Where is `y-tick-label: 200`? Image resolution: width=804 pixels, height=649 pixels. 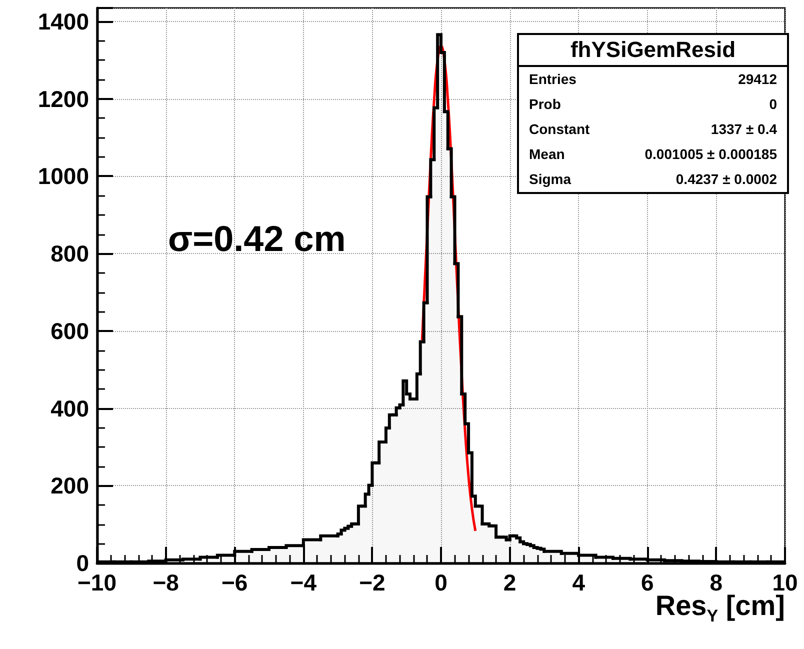
y-tick-label: 200 is located at coordinates (69, 485).